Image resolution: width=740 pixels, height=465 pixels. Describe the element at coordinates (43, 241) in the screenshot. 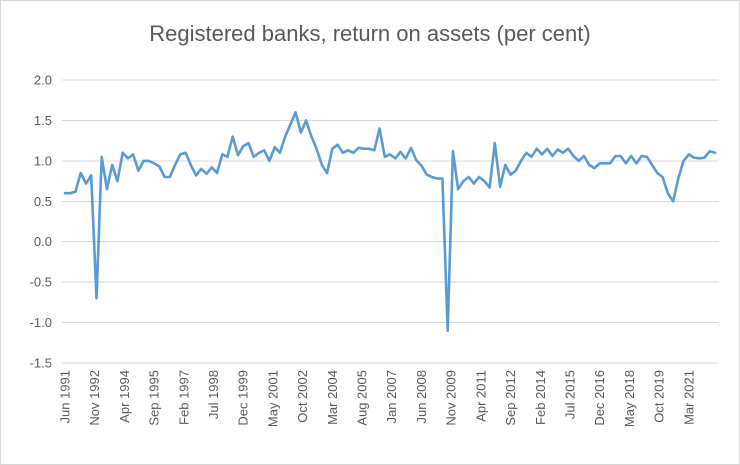

I see `y-axis-tick-label: 0.0` at that location.